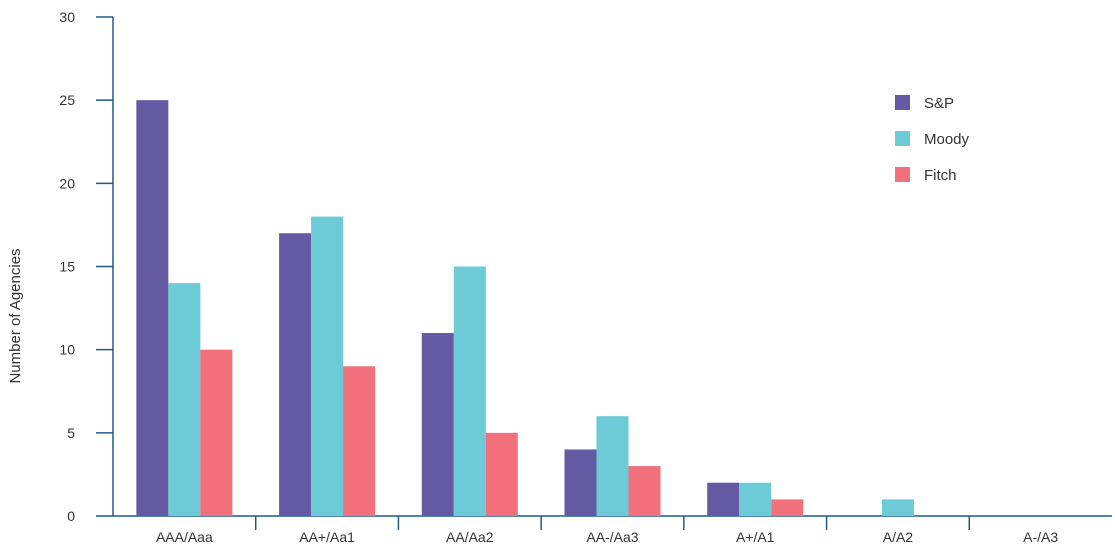 This screenshot has width=1115, height=548. I want to click on y-tick-label: 0, so click(71, 516).